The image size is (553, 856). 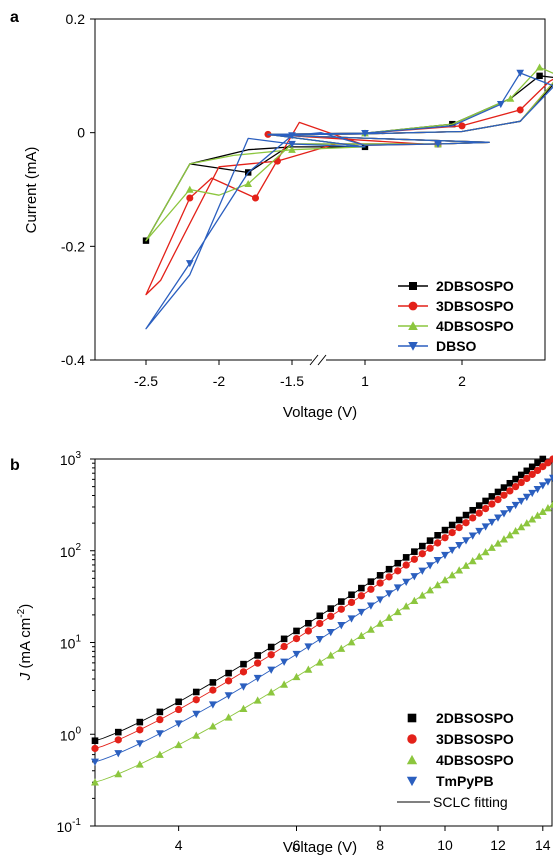 I want to click on y-tick-label: 101, so click(x=71, y=643).